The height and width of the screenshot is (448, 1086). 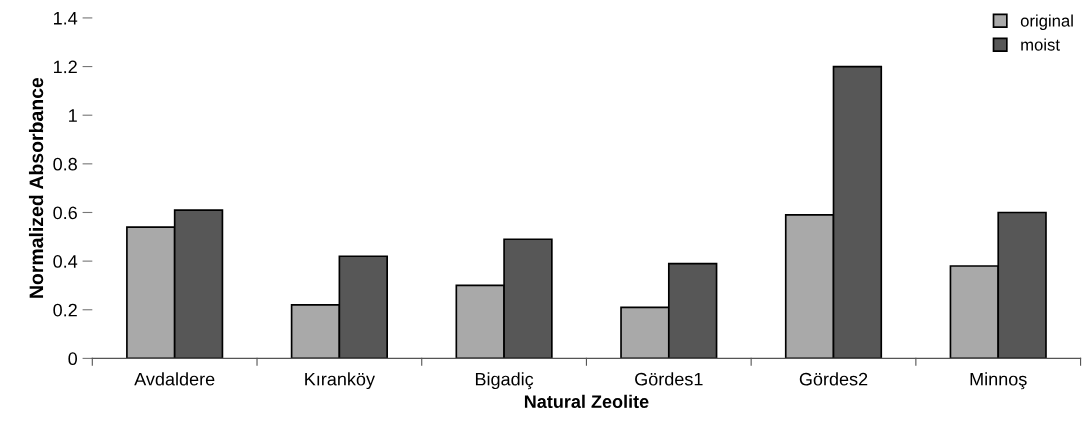 What do you see at coordinates (504, 381) in the screenshot?
I see `x-tick-label: Bigadiç` at bounding box center [504, 381].